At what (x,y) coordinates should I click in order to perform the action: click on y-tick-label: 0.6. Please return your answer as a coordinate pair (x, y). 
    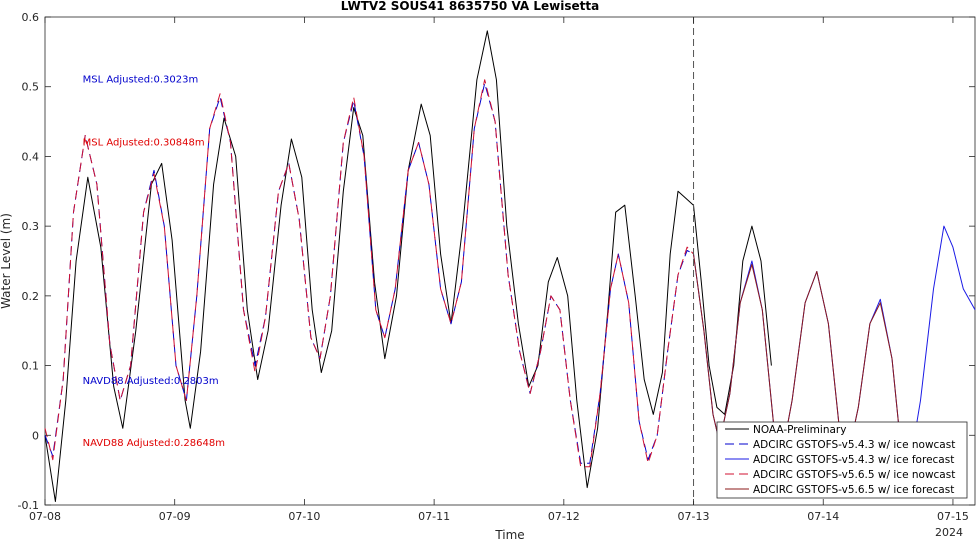
    Looking at the image, I should click on (31, 17).